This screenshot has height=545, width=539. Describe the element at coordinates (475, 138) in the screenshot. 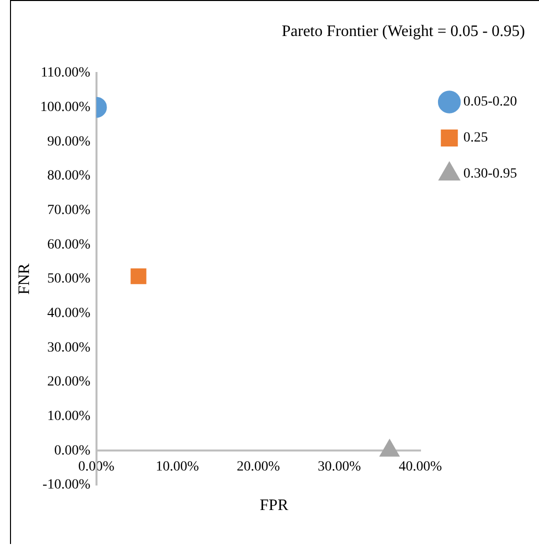

I see `legend-label: 0.25` at that location.